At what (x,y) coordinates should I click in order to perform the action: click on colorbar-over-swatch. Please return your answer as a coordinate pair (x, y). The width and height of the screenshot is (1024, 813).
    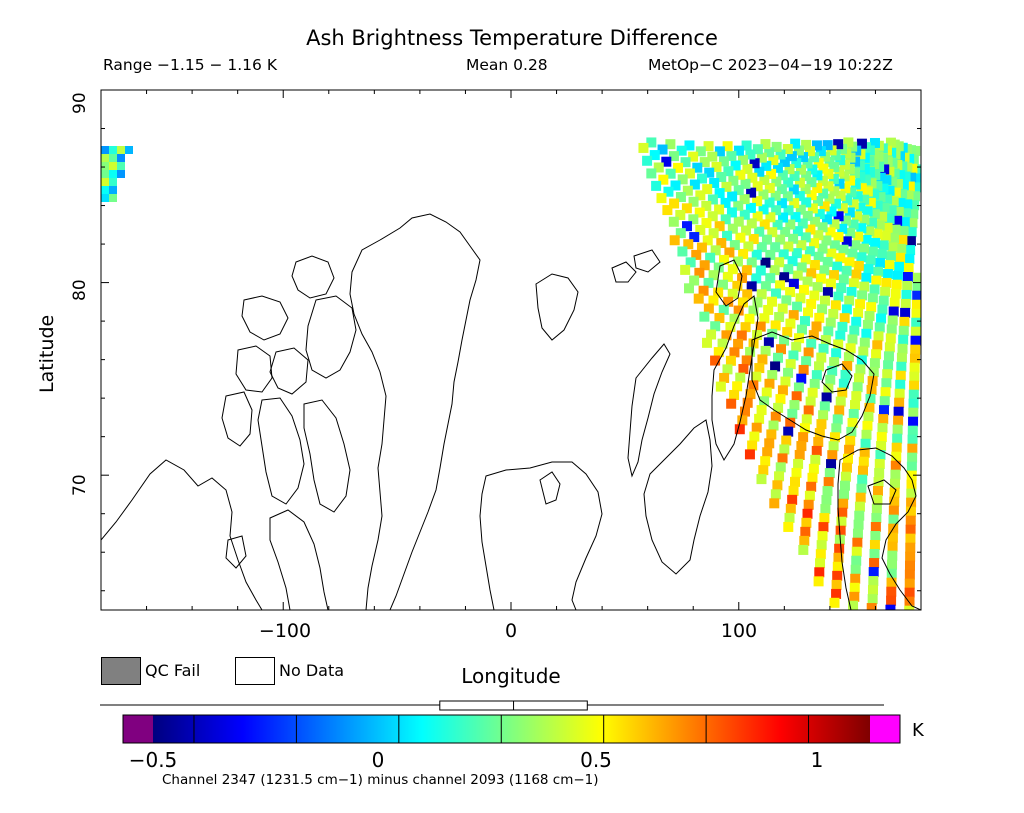
    Looking at the image, I should click on (885, 729).